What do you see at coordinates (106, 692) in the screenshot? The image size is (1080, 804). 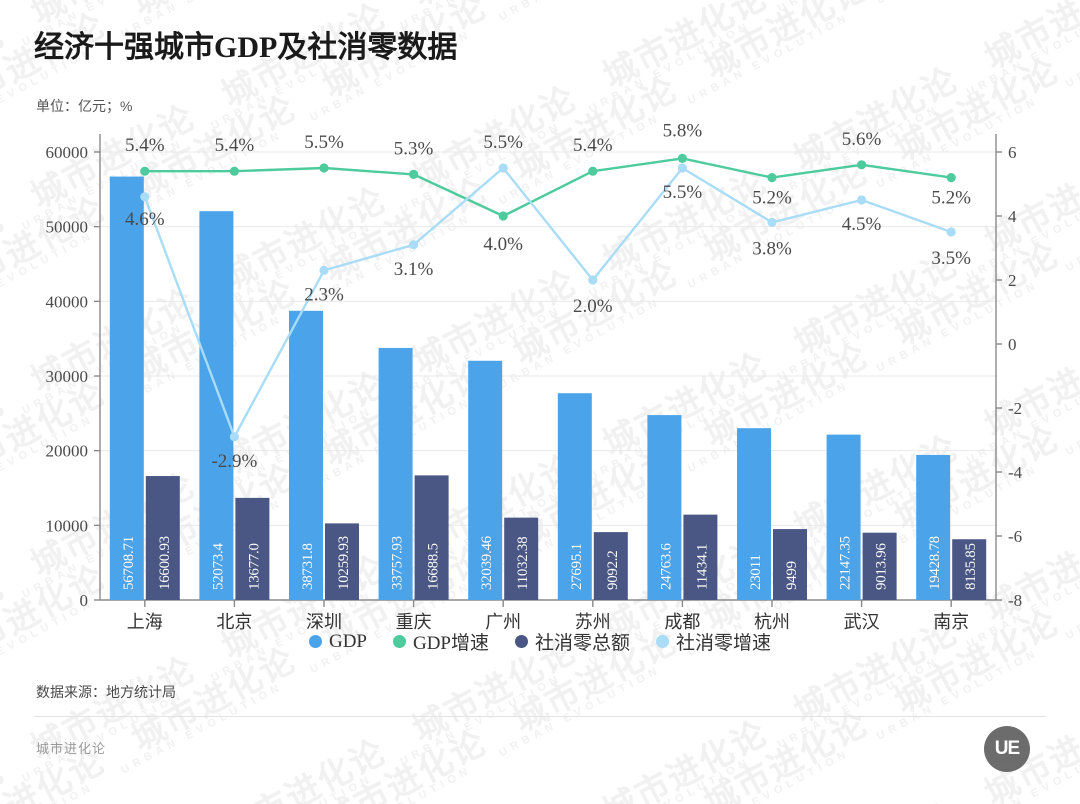 I see `source-note: 数据来源：地方统计局` at bounding box center [106, 692].